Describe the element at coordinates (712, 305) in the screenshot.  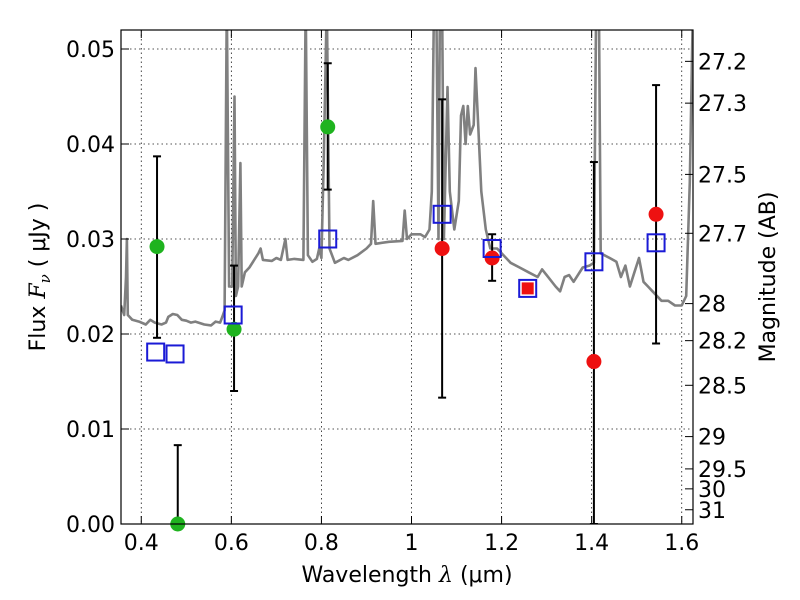
I see `magnitude-tick-label: 28` at that location.